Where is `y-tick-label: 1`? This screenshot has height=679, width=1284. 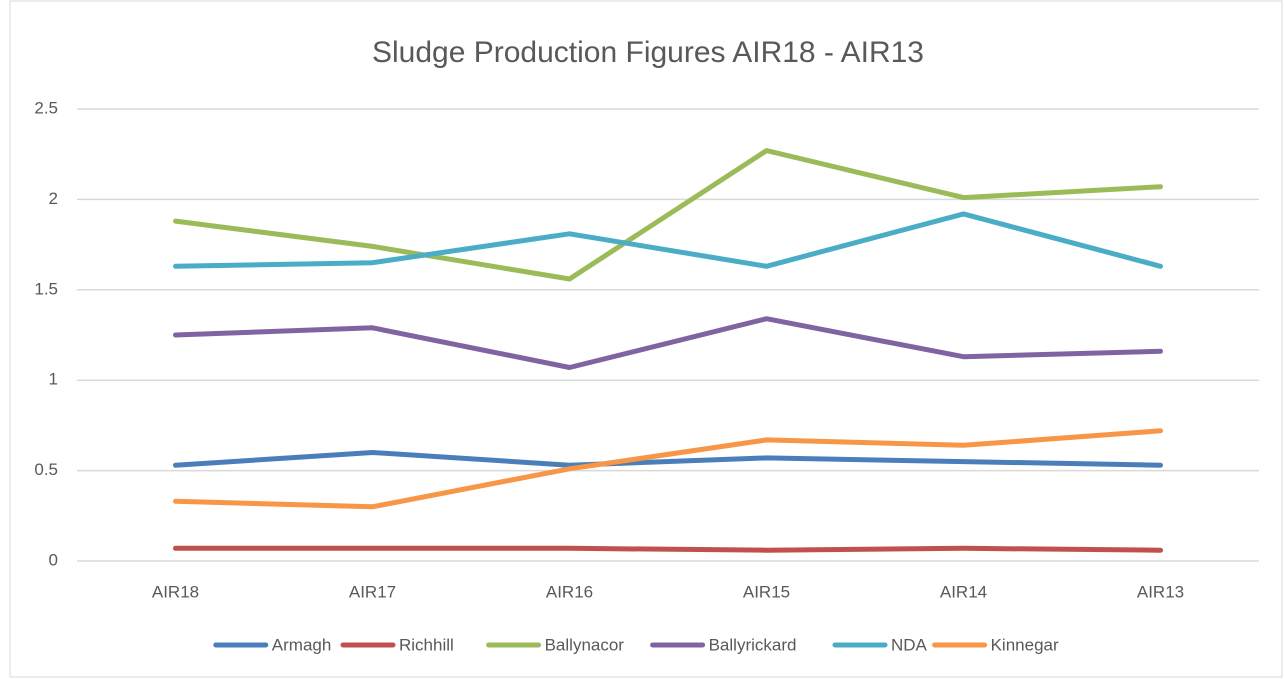
y-tick-label: 1 is located at coordinates (53, 379).